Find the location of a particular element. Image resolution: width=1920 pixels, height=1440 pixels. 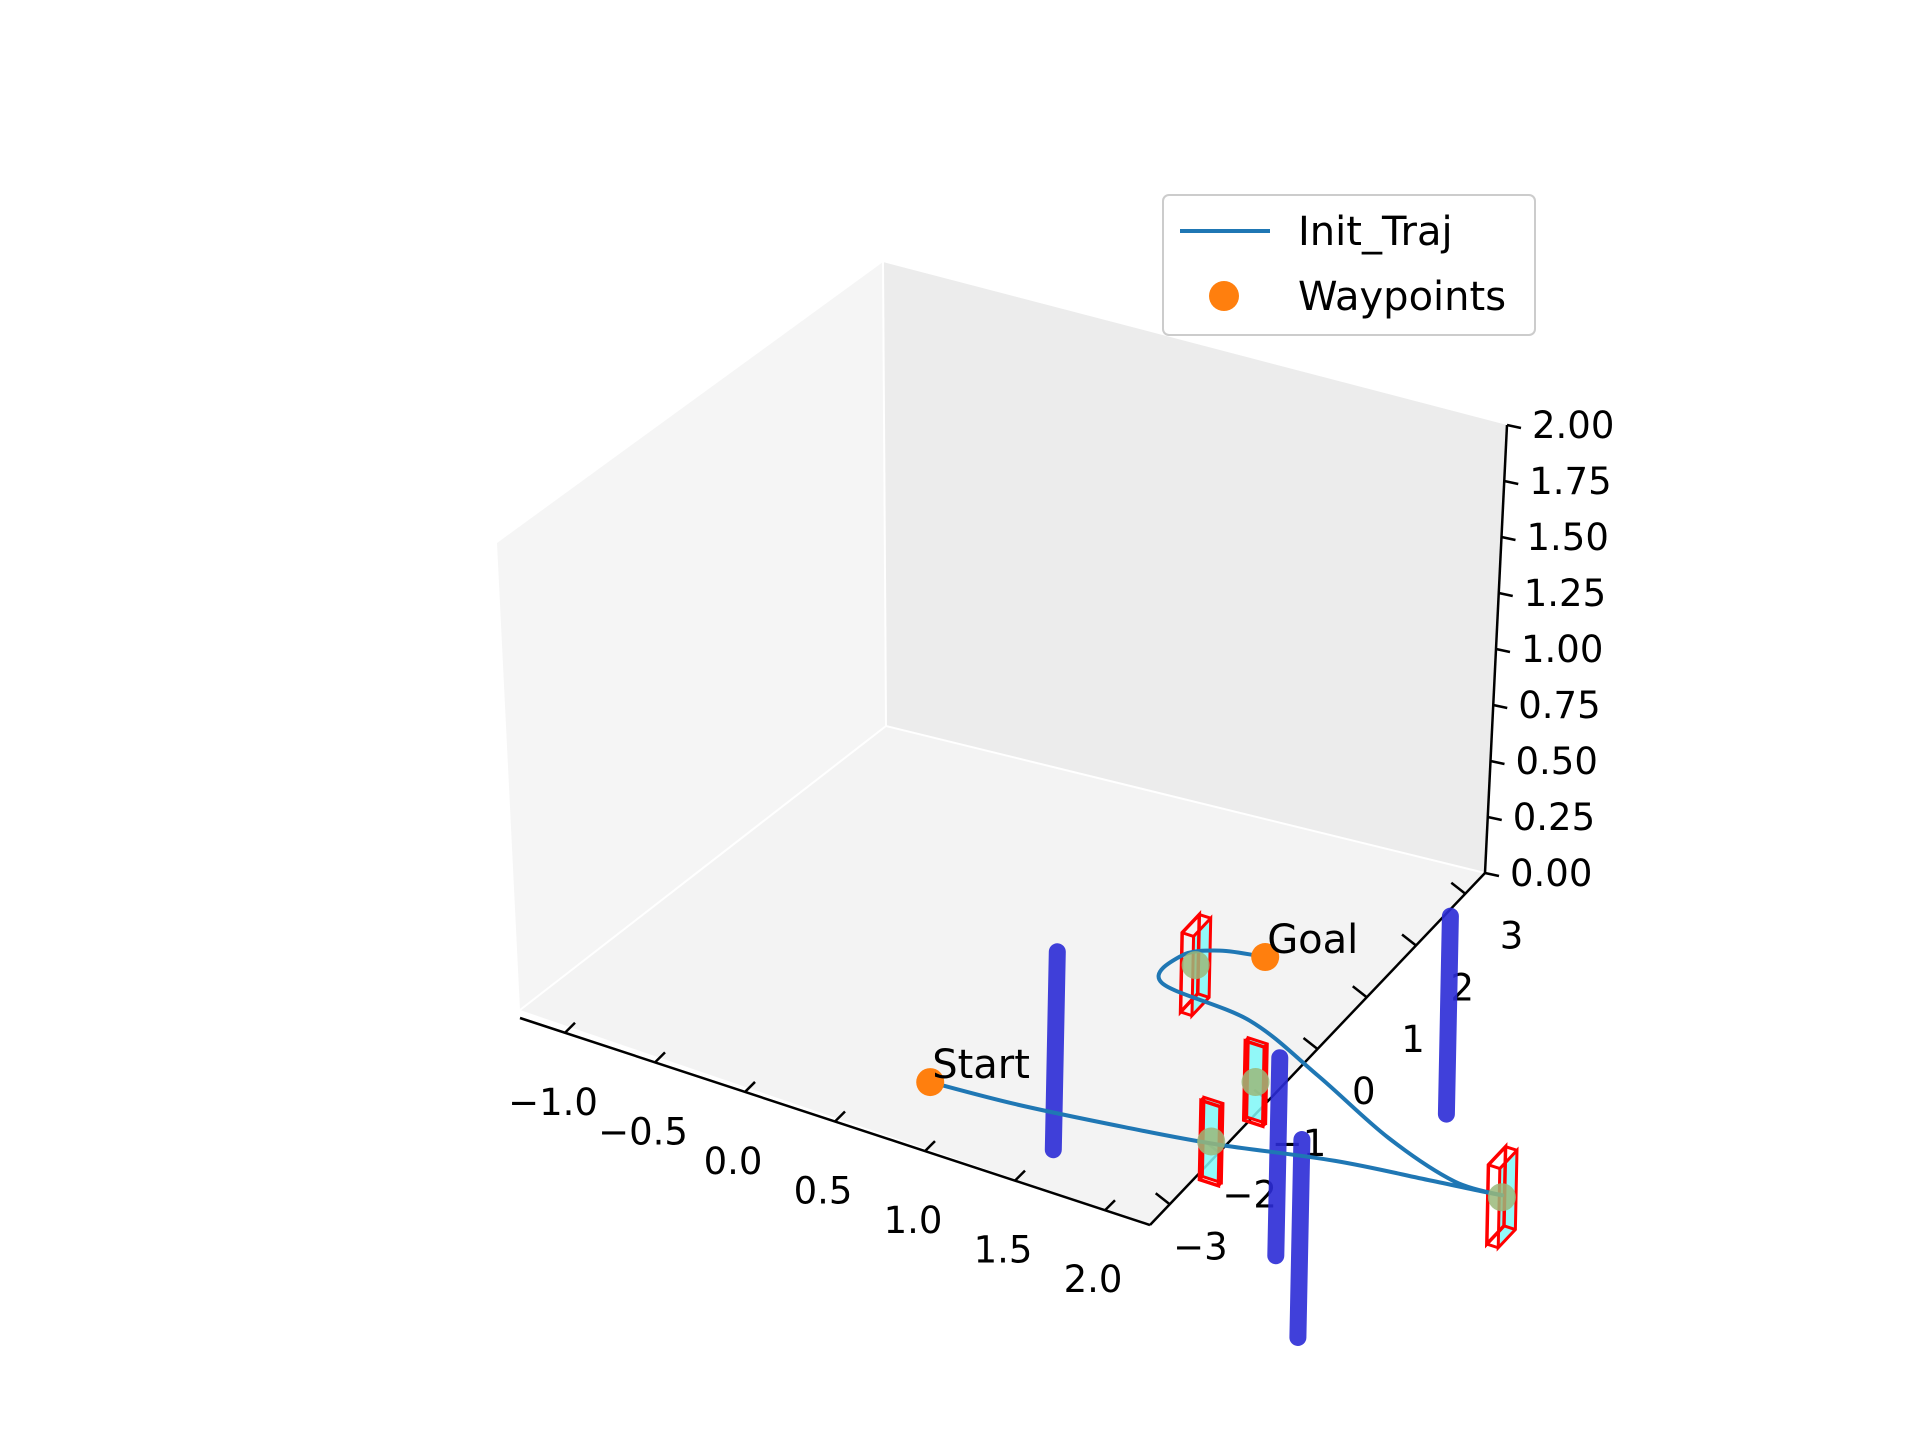

z-axis: 0.00 0.25 0.50 0.75 1.00 1.25 1.50 1.75 2.00 is located at coordinates (1548, 649).